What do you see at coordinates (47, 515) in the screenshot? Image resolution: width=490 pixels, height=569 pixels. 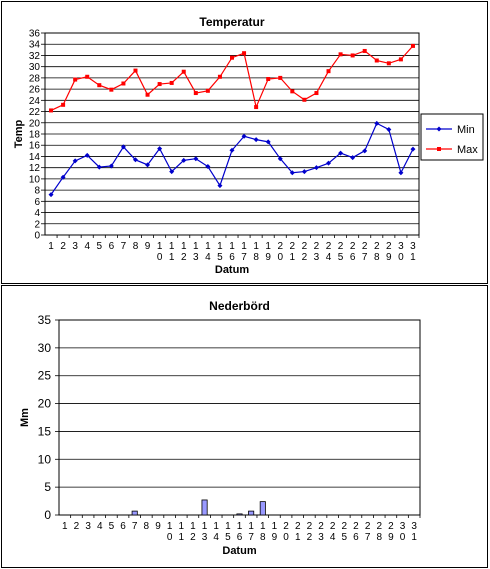 I see `y-tick-label: 0` at bounding box center [47, 515].